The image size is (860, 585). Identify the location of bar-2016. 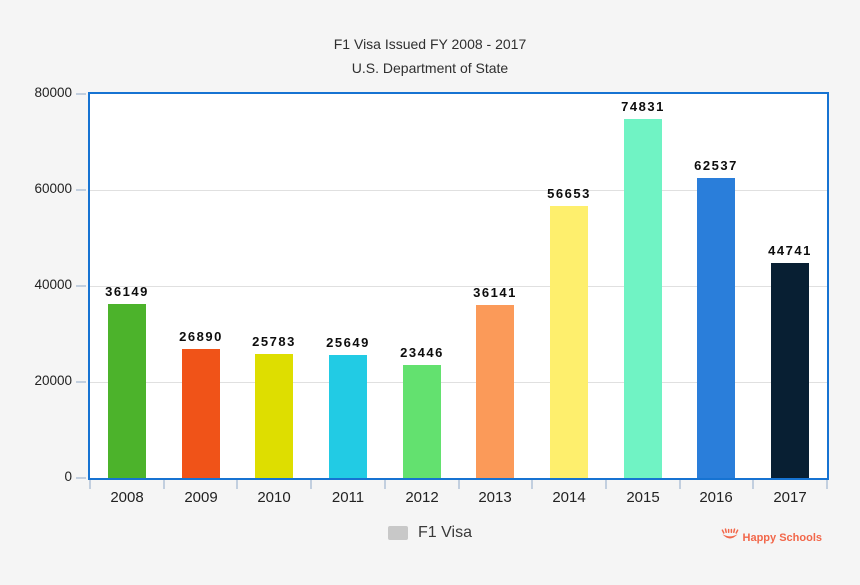
(716, 328).